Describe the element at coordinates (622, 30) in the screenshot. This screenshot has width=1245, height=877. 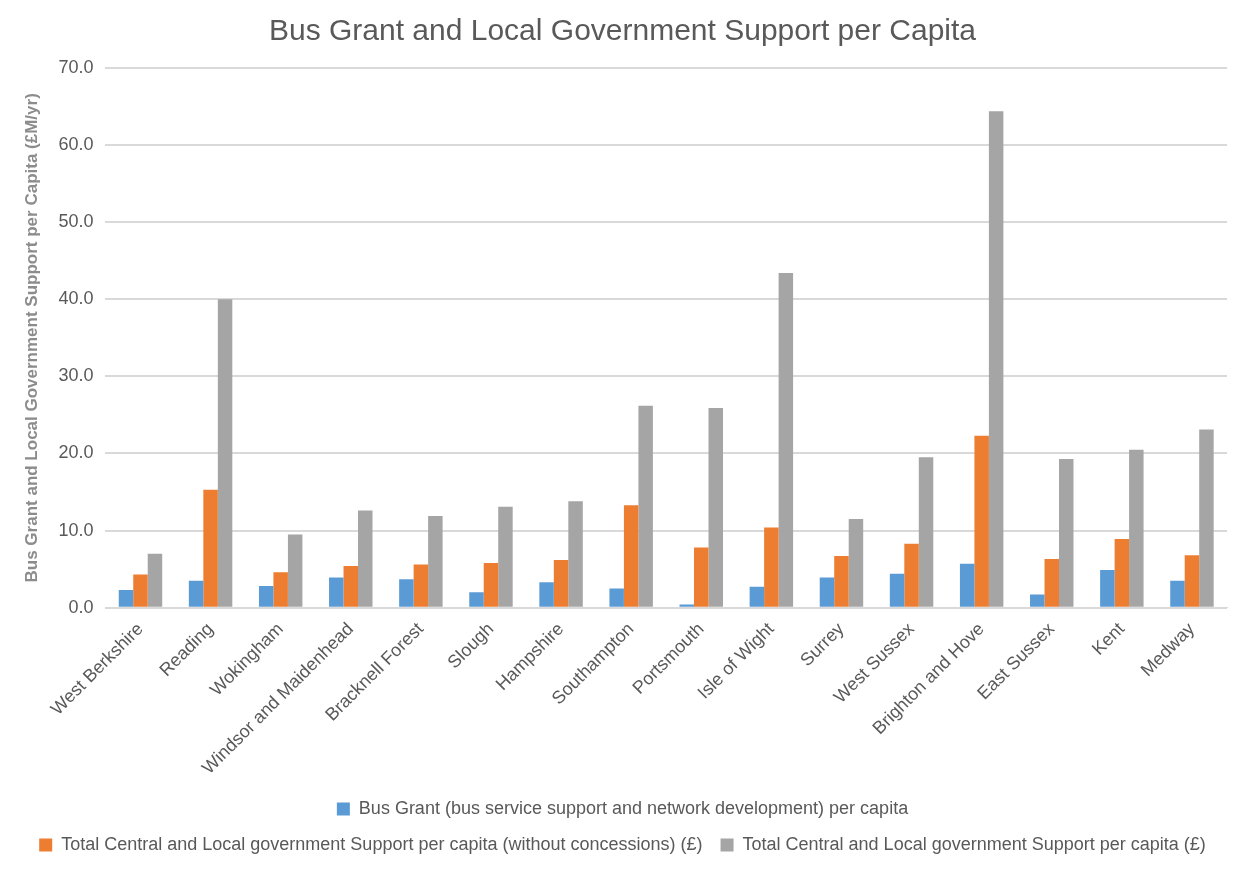
I see `chart-title: Bus Grant and Local Government Support per Capita` at that location.